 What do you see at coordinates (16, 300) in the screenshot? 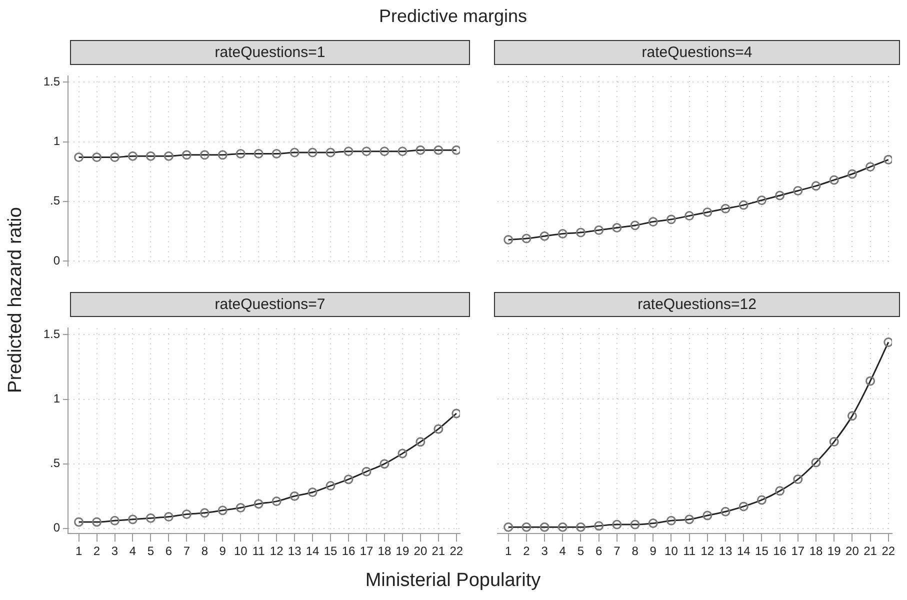
I see `y-axis-title: Predicted hazard ratio` at bounding box center [16, 300].